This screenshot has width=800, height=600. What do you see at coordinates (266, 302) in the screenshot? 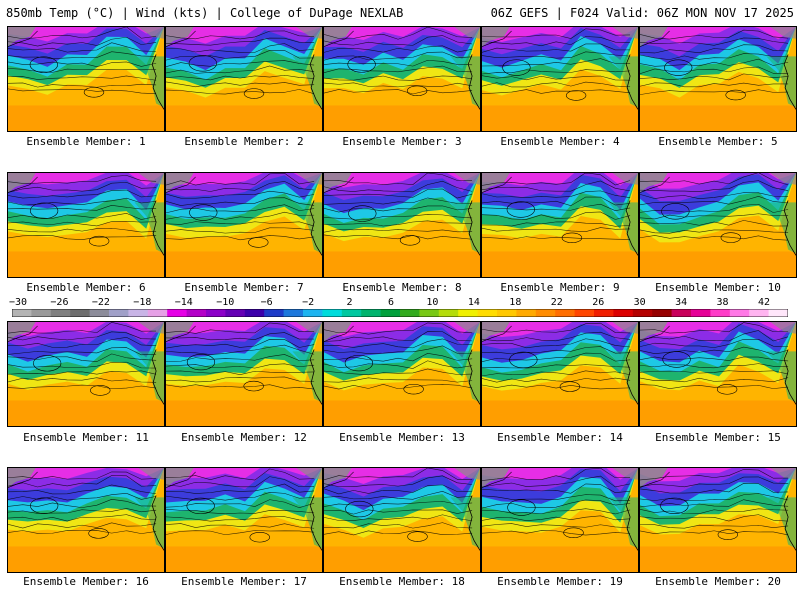
I see `colorbar-tick-label: −6` at bounding box center [266, 302].